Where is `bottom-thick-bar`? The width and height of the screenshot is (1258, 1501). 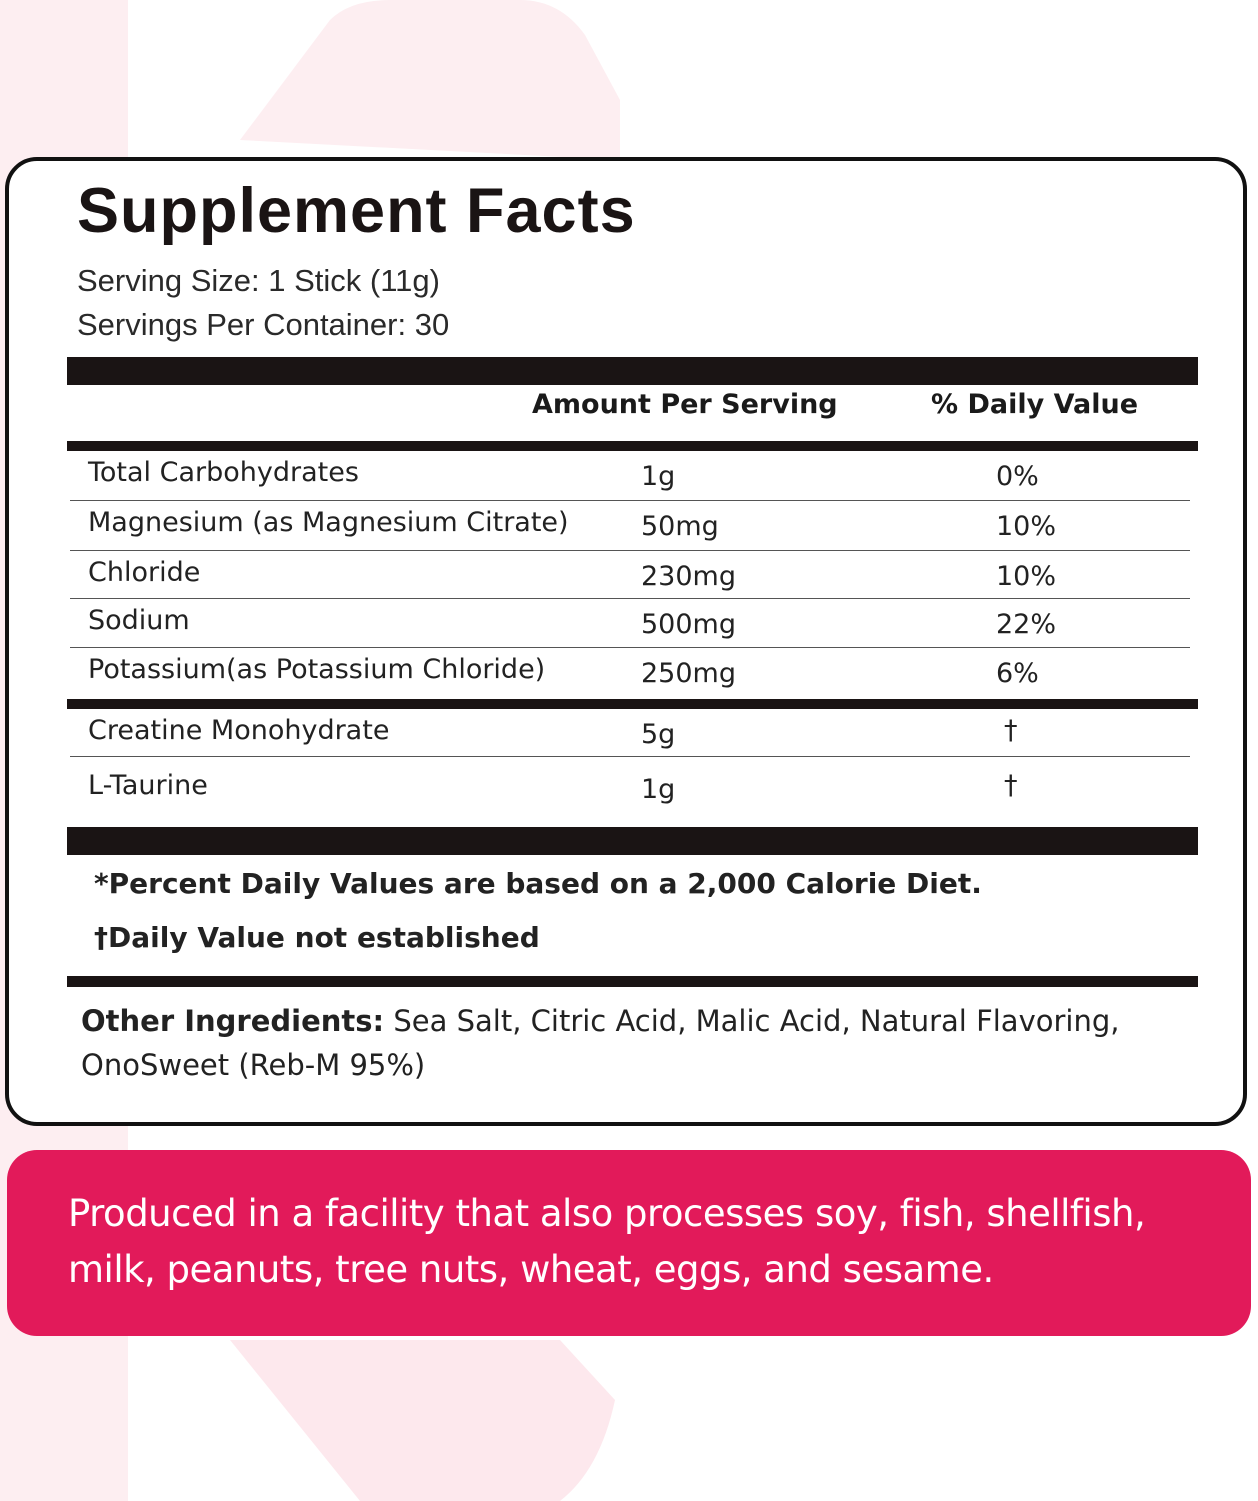 bottom-thick-bar is located at coordinates (632, 841).